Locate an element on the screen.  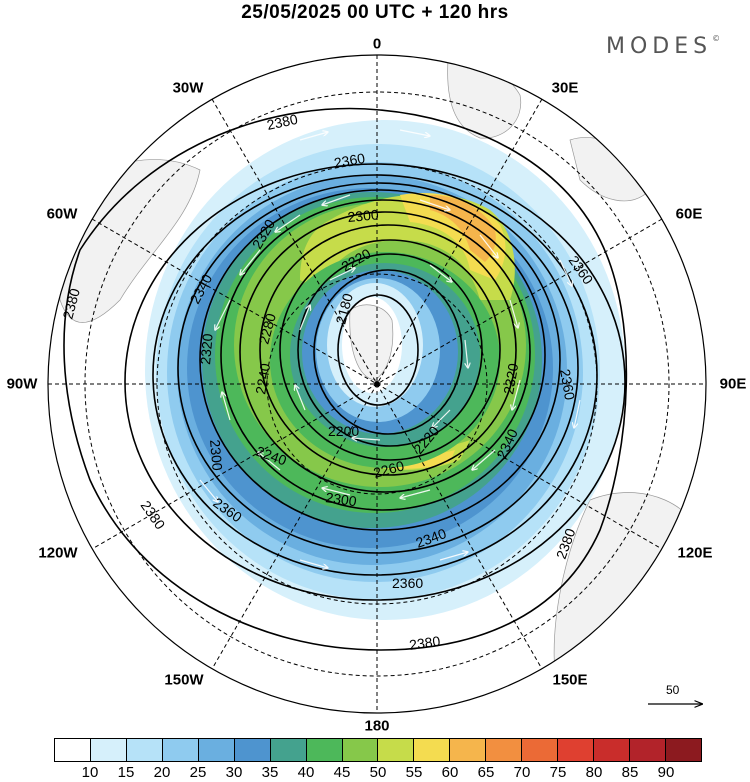
contour-label: 2240 is located at coordinates (262, 379).